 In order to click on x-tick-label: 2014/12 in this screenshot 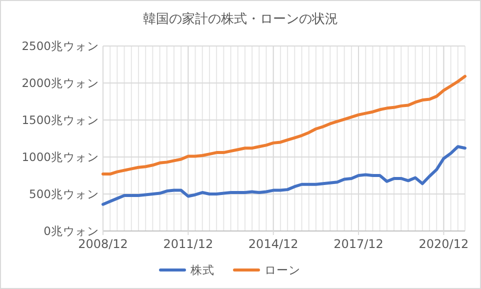, I will do `click(273, 244)`.